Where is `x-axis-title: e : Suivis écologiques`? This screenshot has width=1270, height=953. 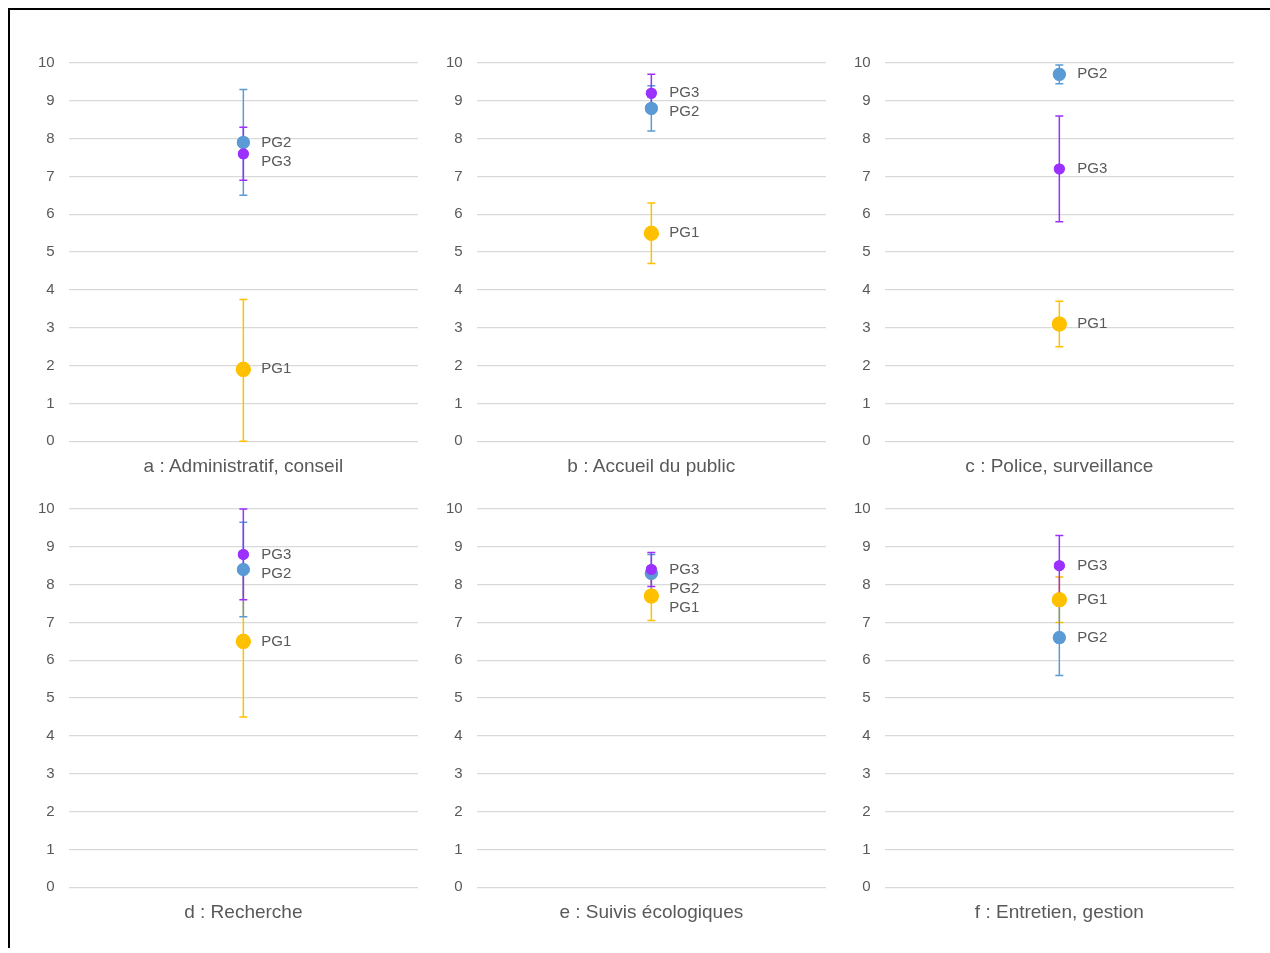
x-axis-title: e : Suivis écologiques is located at coordinates (651, 911).